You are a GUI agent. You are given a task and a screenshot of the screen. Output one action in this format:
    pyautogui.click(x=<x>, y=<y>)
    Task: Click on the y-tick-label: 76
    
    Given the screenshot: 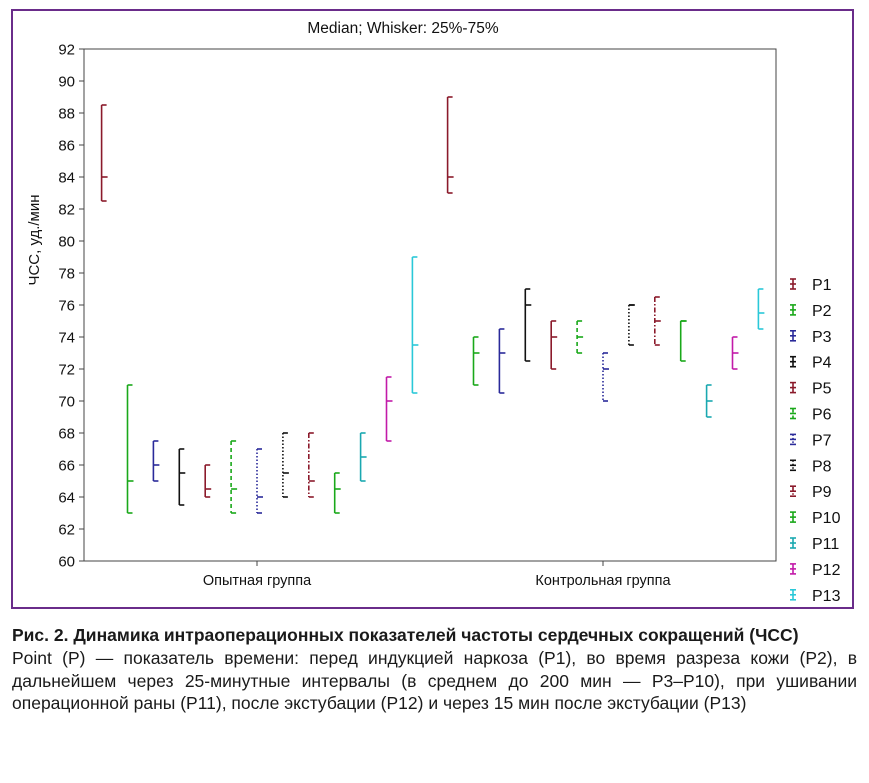 What is the action you would take?
    pyautogui.click(x=66, y=306)
    